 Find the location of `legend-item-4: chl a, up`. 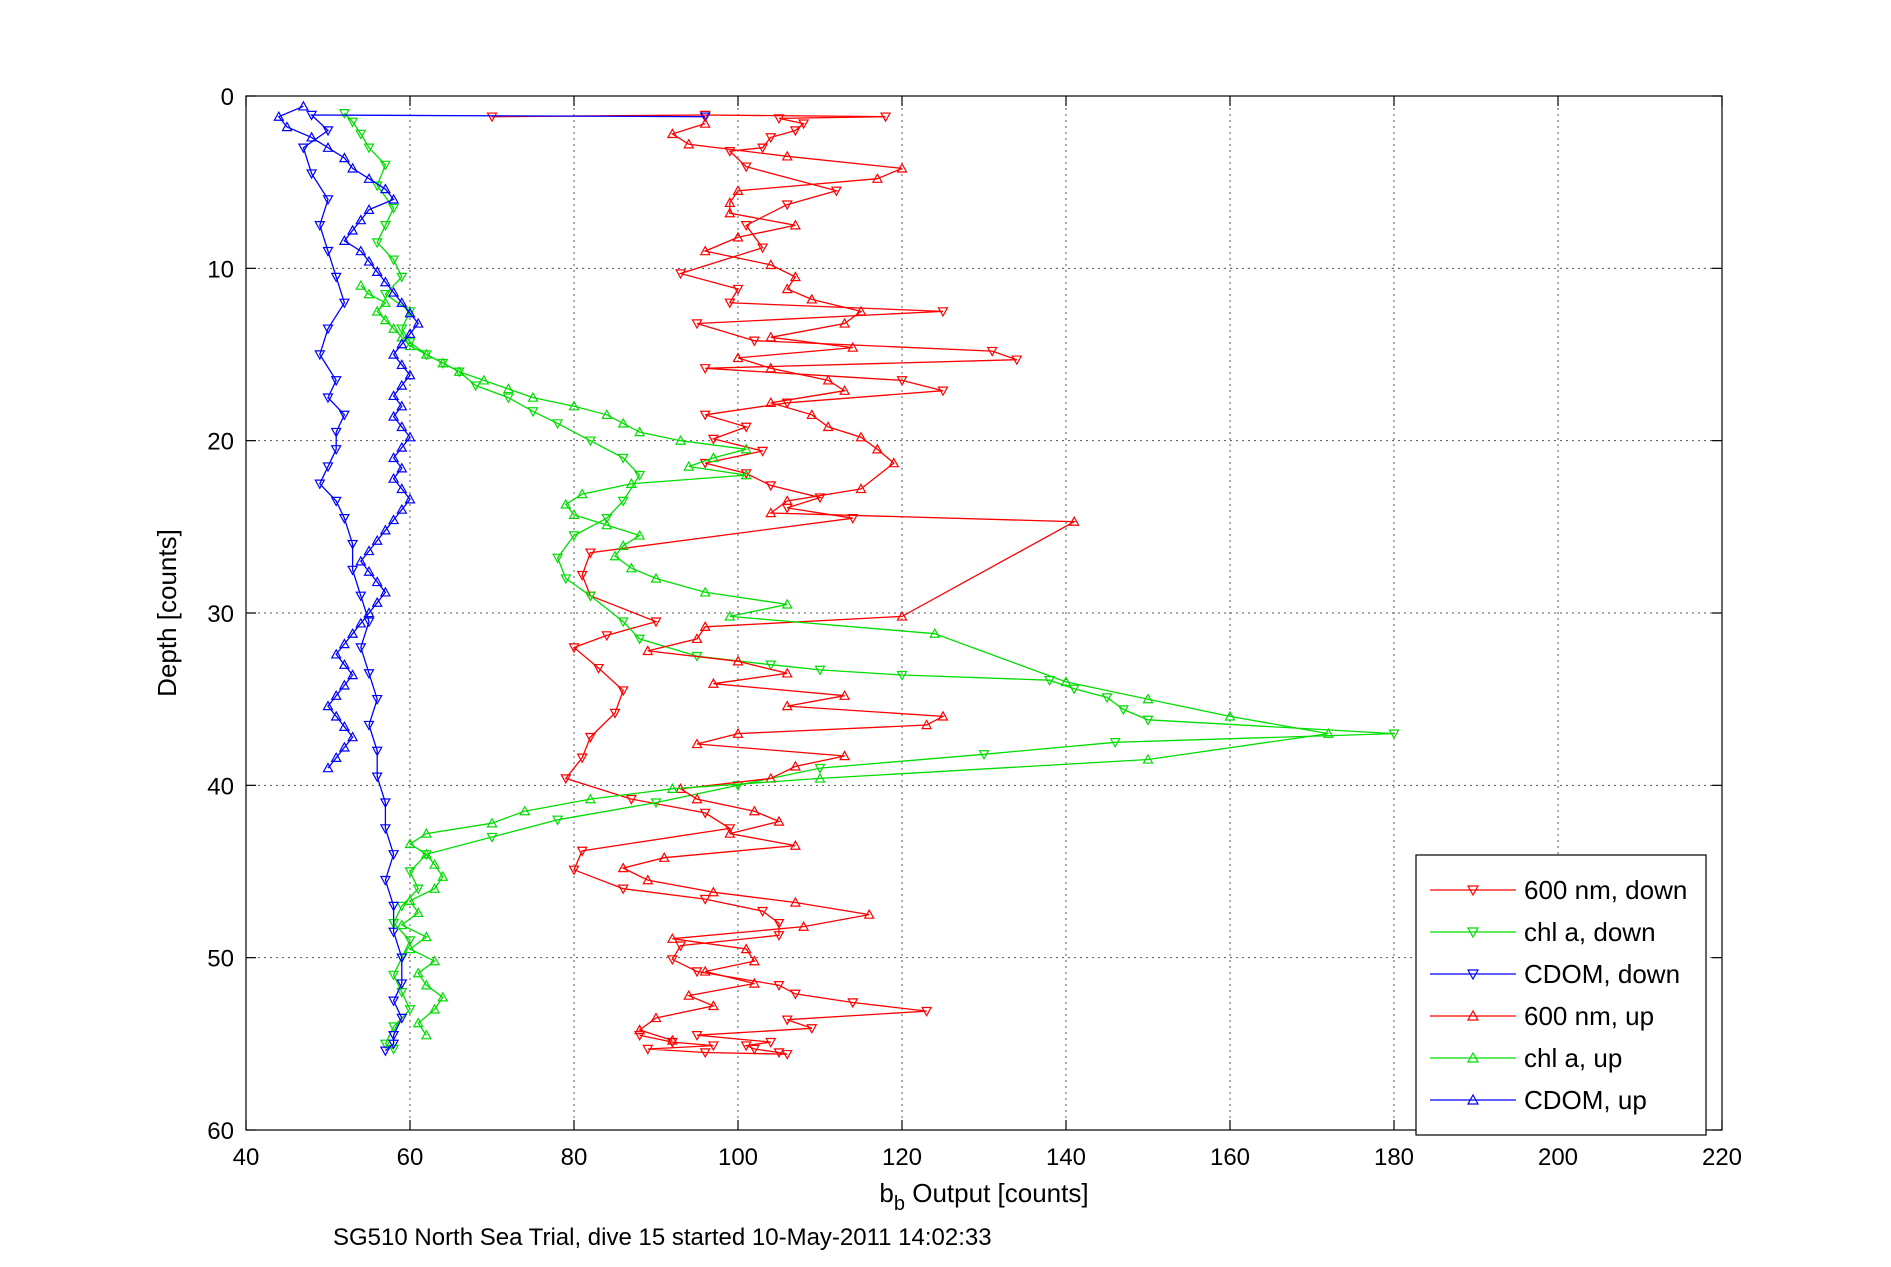

legend-item-4: chl a, up is located at coordinates (1526, 1058).